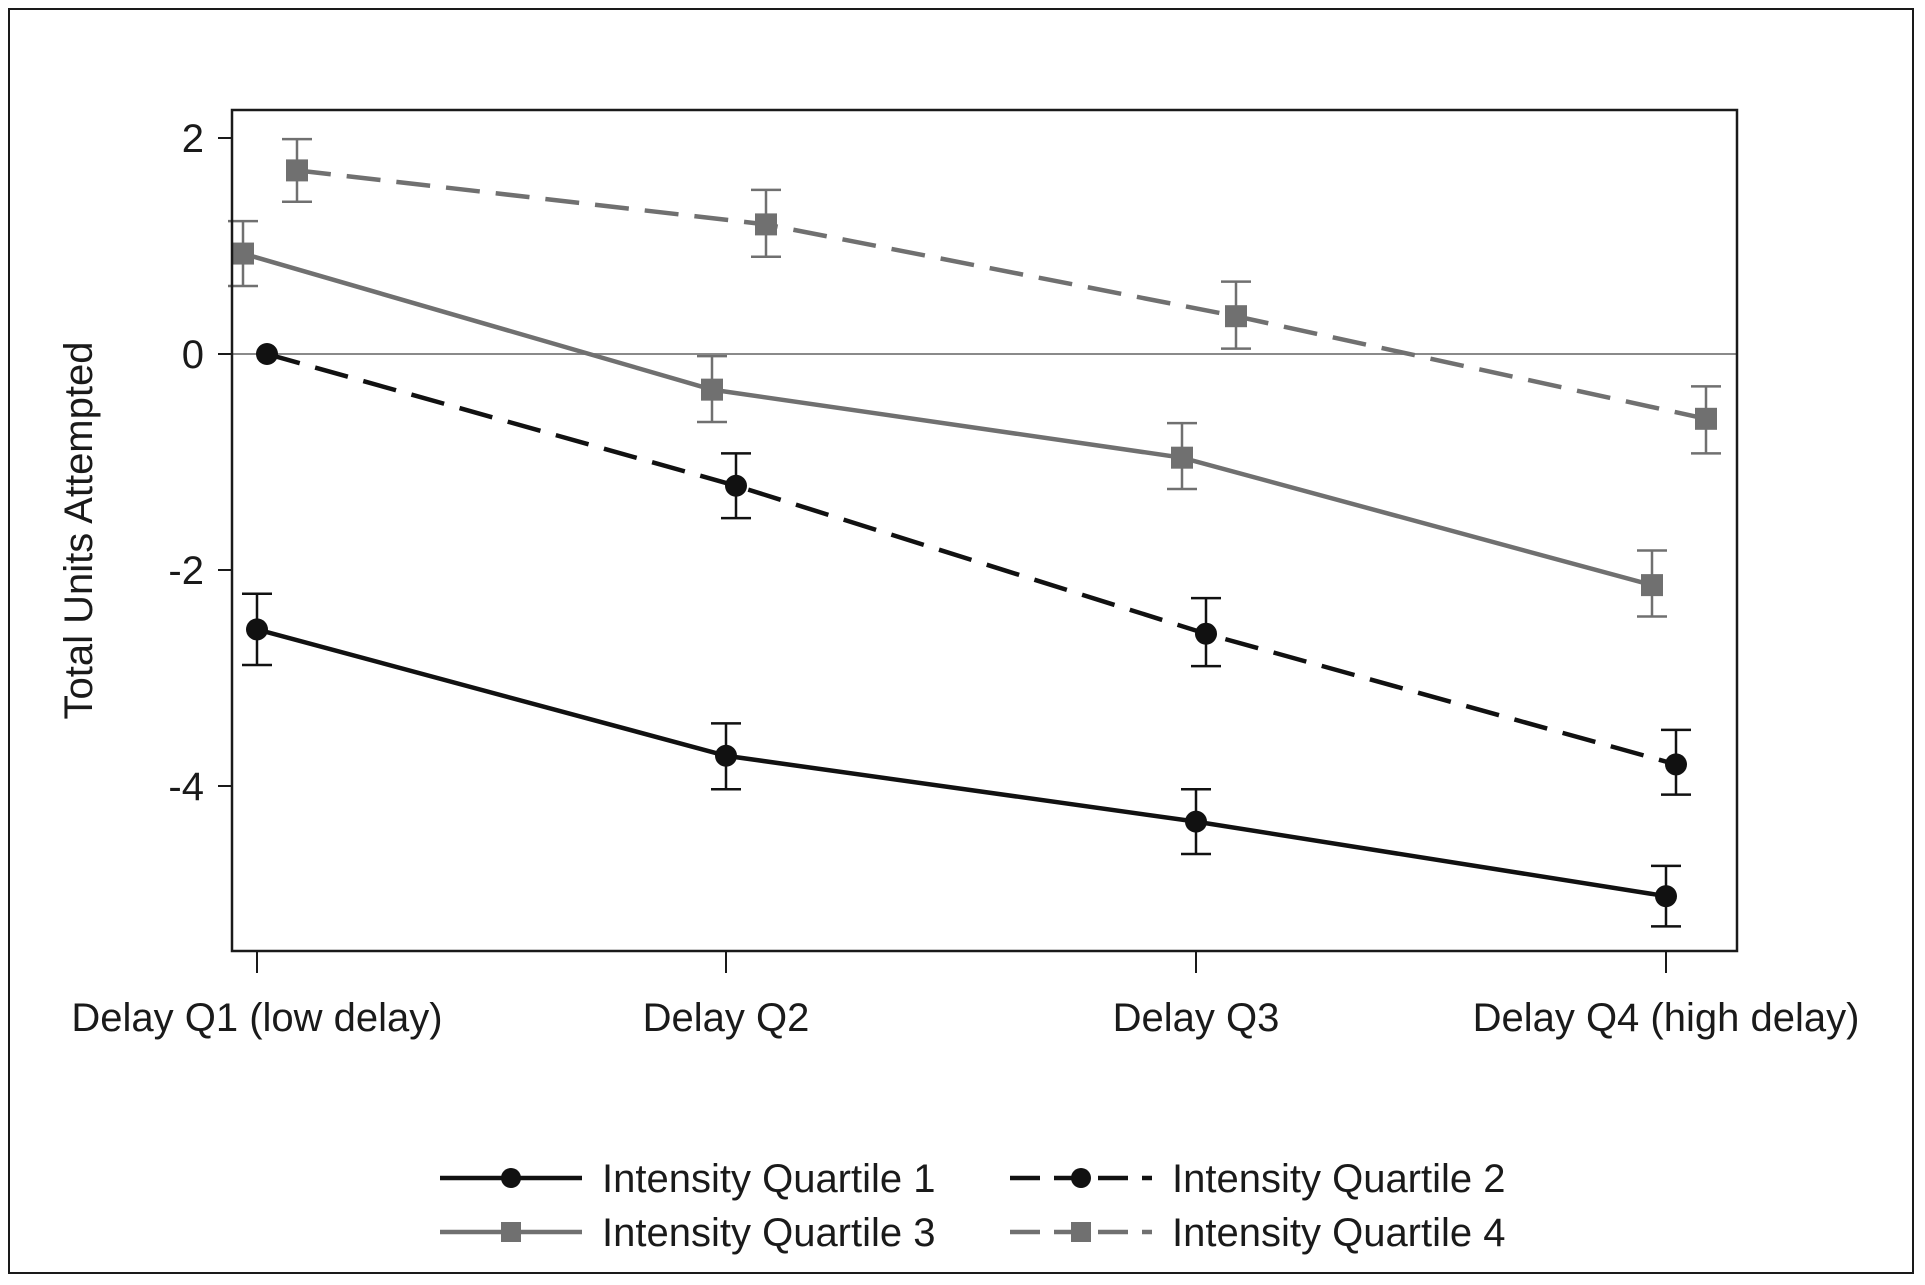 This screenshot has width=1925, height=1285. I want to click on legend-label: Intensity Quartile 1, so click(769, 1179).